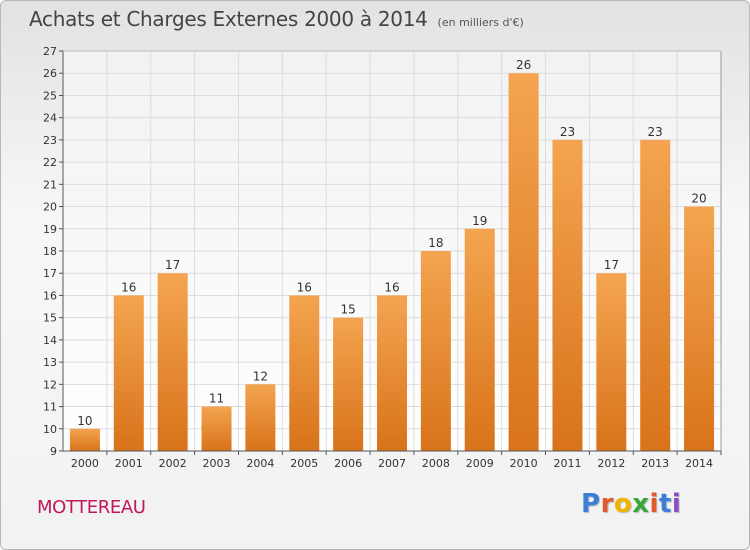  Describe the element at coordinates (435, 243) in the screenshot. I see `data-label: 18` at that location.